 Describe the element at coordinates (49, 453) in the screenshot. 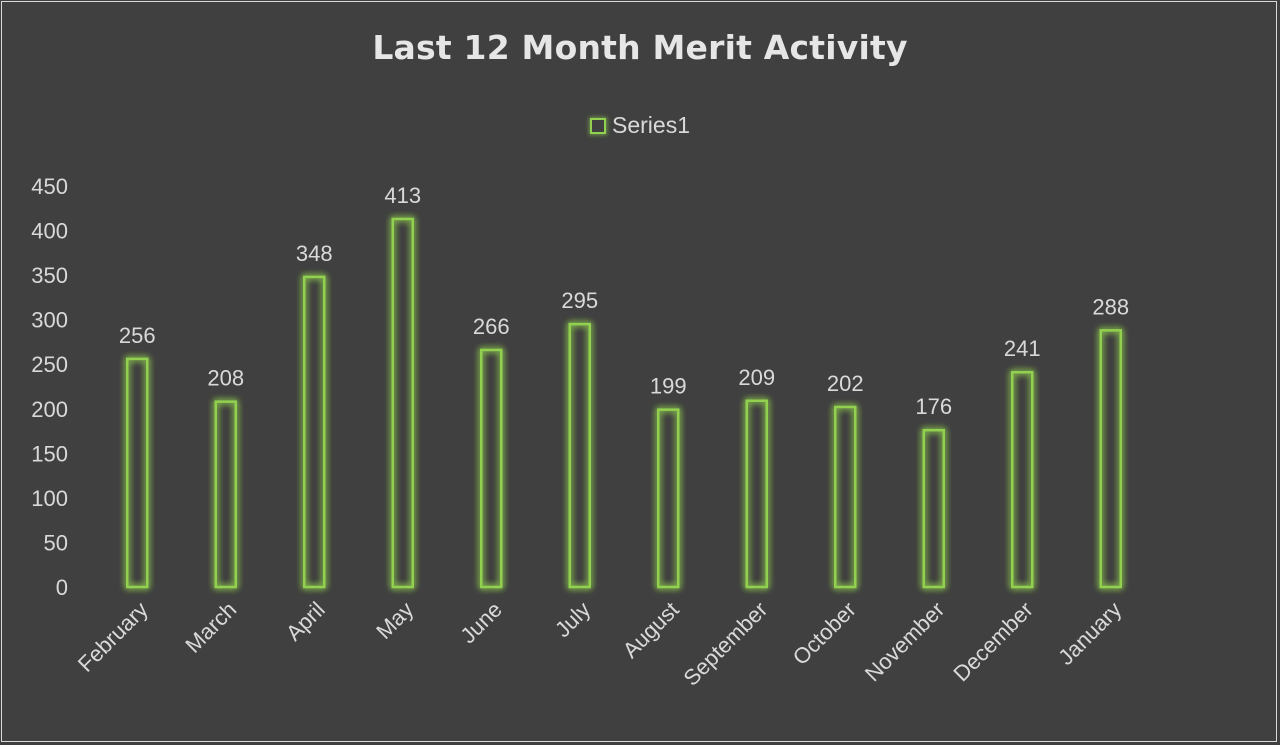

I see `y-tick-label: 150` at that location.